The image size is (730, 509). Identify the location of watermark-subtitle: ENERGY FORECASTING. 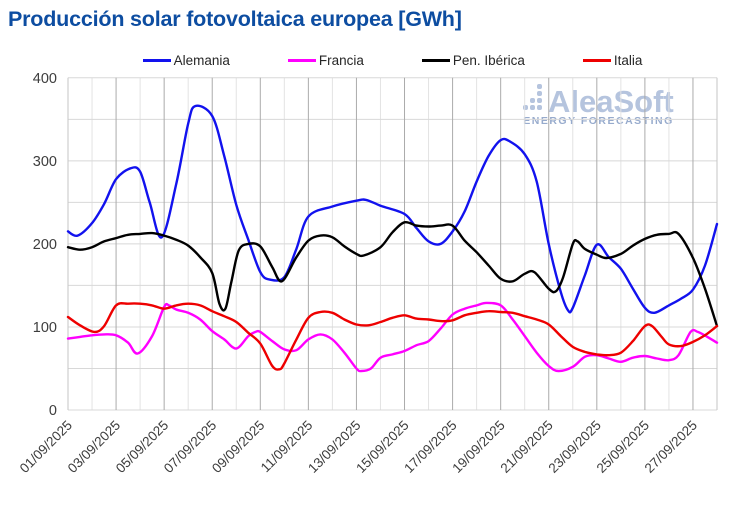
(598, 121).